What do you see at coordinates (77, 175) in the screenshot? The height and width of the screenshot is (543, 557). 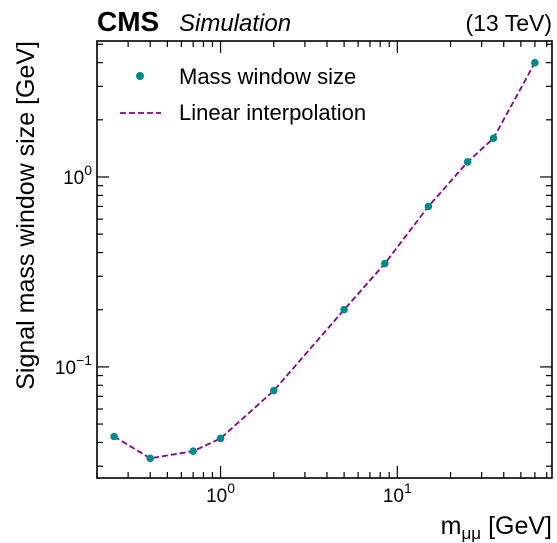 I see `y-tick-label: 10⁰` at bounding box center [77, 175].